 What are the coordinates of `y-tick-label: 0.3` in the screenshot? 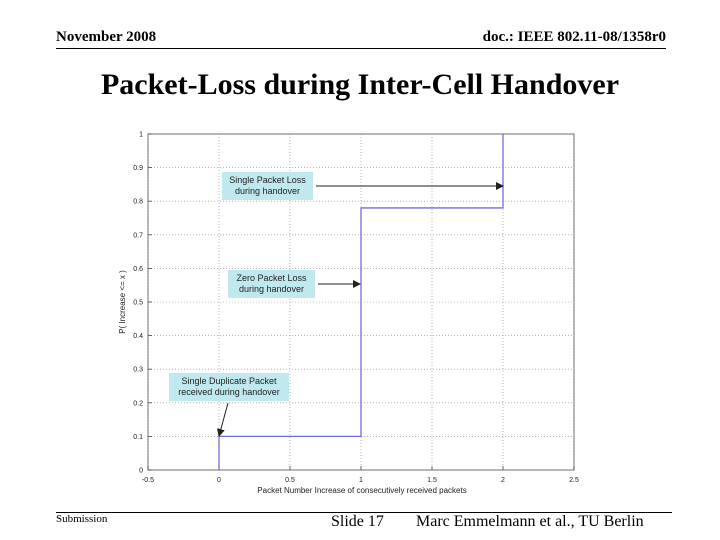 It's located at (138, 370).